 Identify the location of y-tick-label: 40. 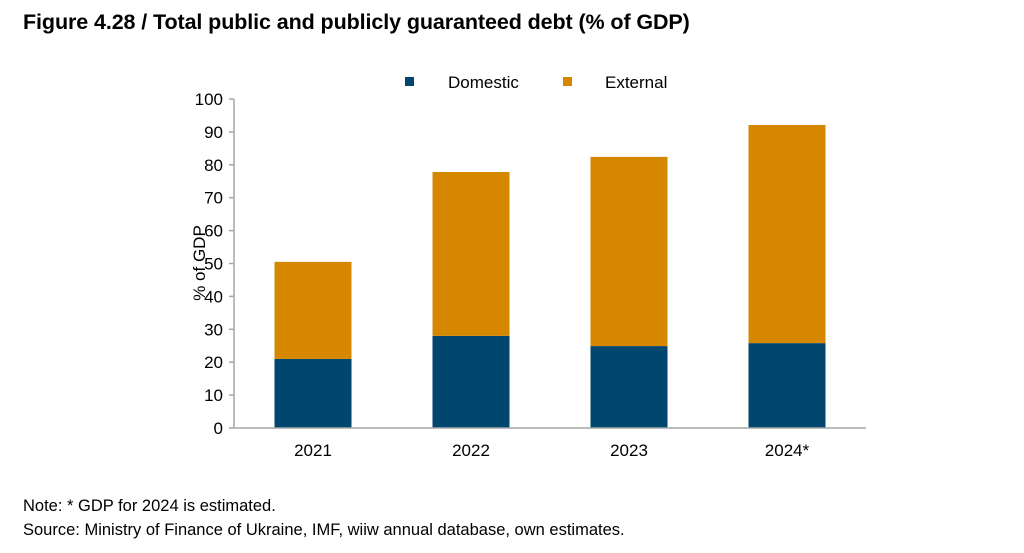
(213, 296).